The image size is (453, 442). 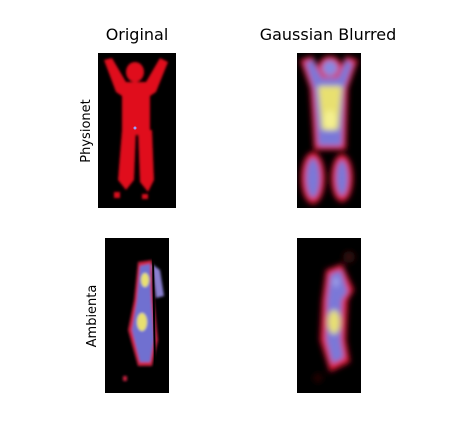 I want to click on image-blurred-ambienta, so click(x=329, y=315).